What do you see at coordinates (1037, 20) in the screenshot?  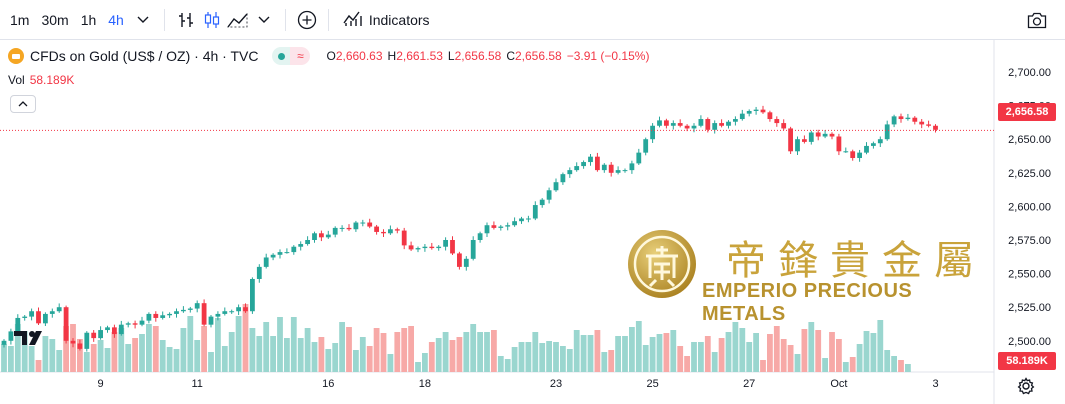 I see `camera-icon` at bounding box center [1037, 20].